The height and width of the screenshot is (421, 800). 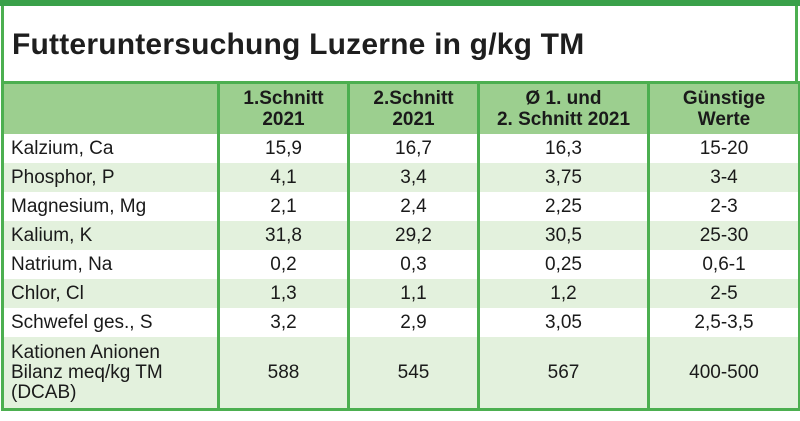 What do you see at coordinates (298, 44) in the screenshot?
I see `page-title: Futteruntersuchung Luzerne in g/kg TM` at bounding box center [298, 44].